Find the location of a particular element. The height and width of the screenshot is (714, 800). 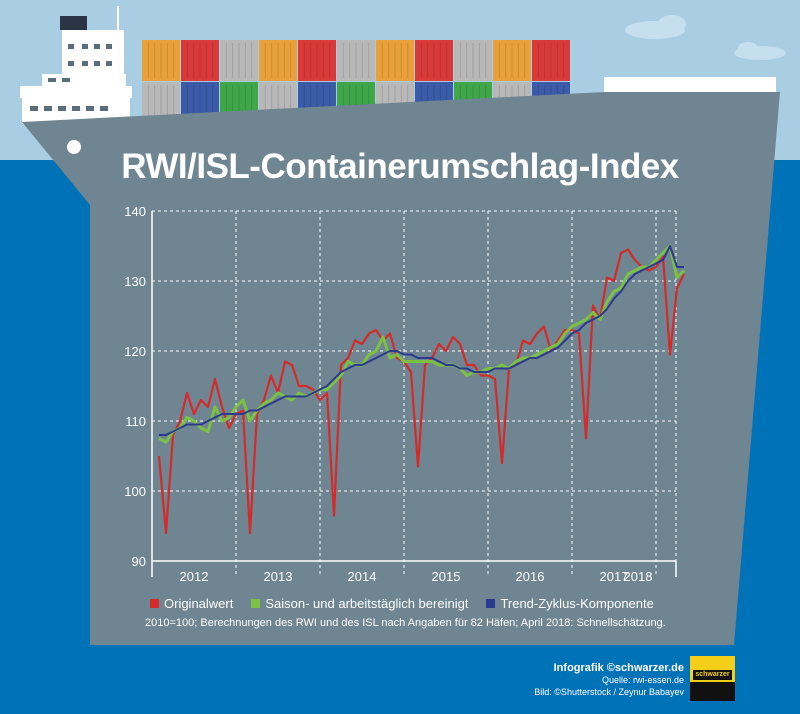

legend-item-original: Originalwert is located at coordinates (191, 603).